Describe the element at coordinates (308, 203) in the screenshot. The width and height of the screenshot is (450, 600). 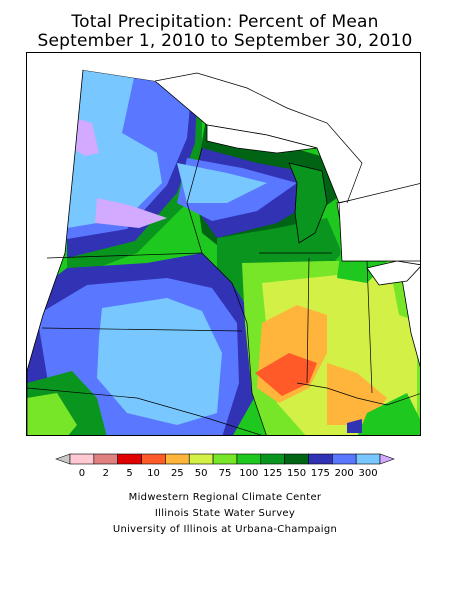
I see `lake-michigan` at that location.